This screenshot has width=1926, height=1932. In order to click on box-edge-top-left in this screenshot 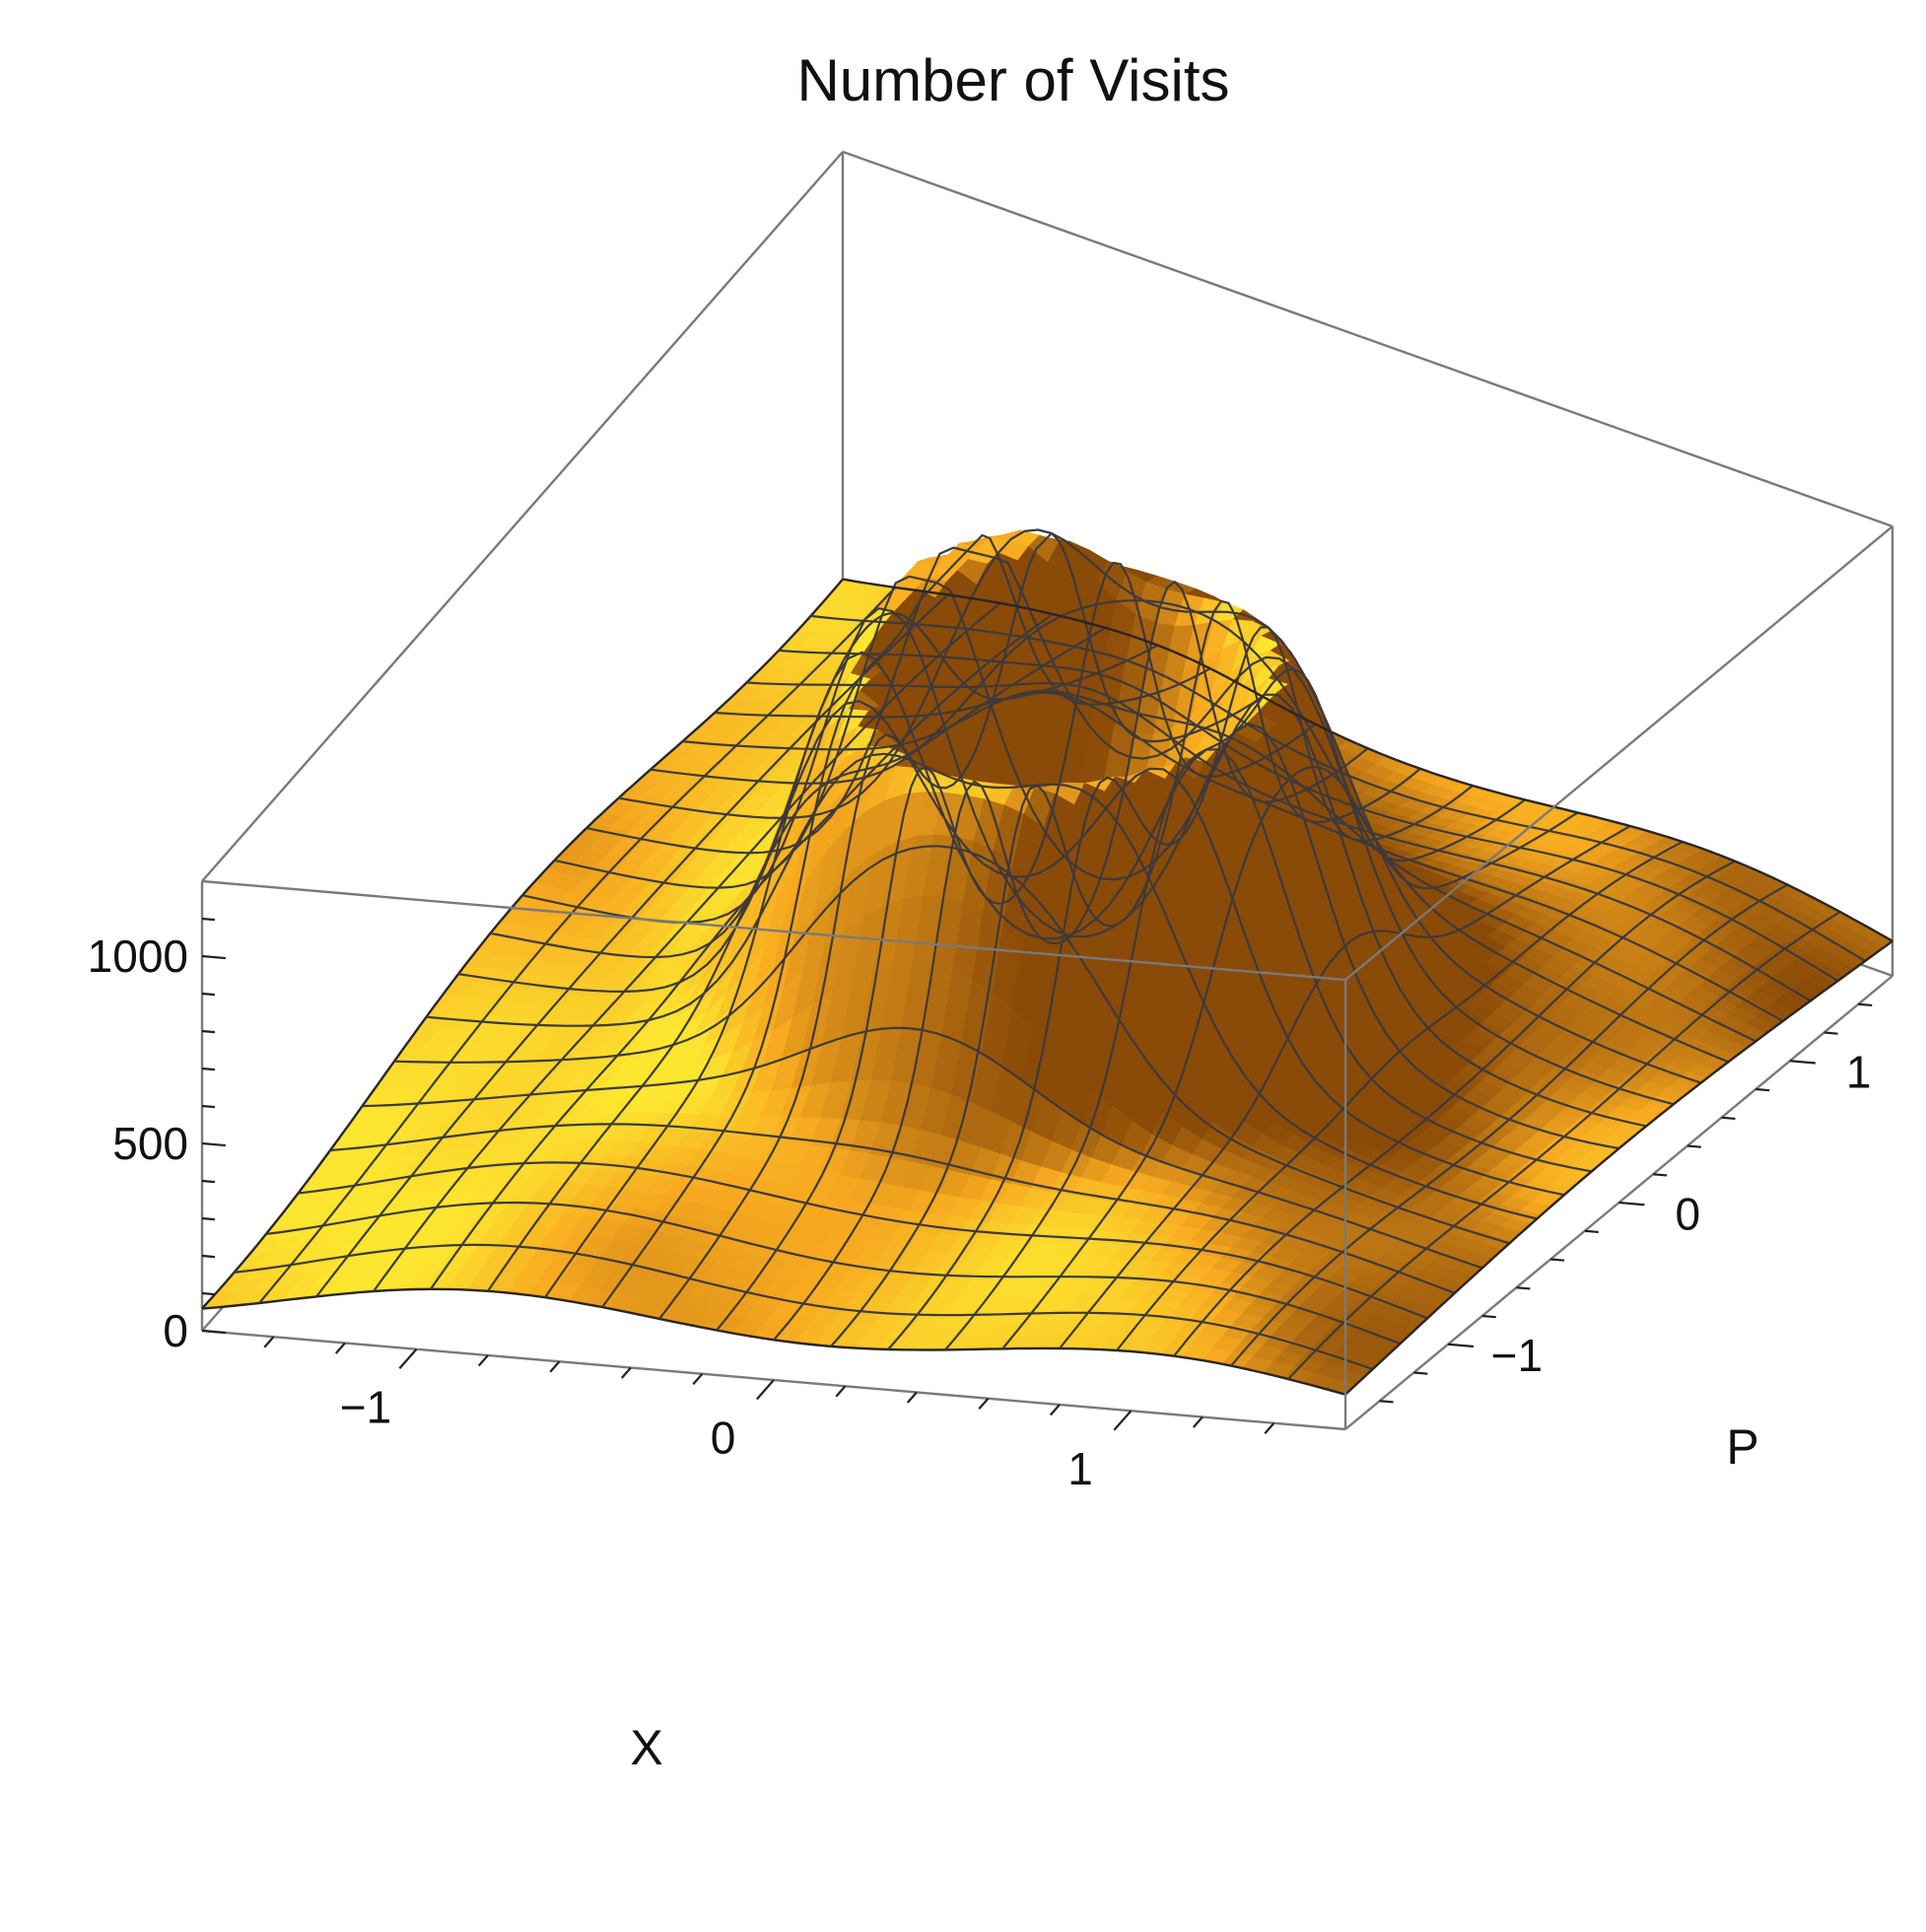, I will do `click(522, 517)`.